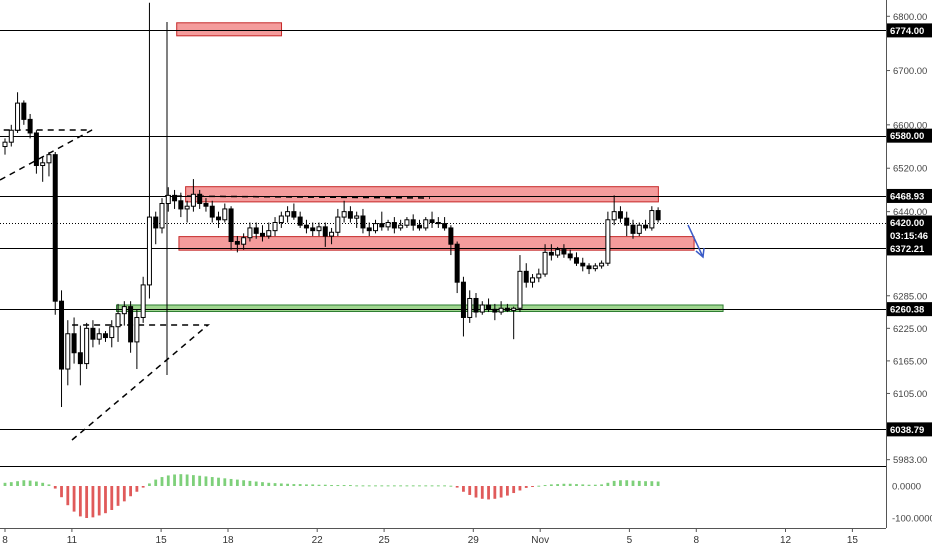 Image resolution: width=932 pixels, height=555 pixels. I want to click on dashed-trendline, so click(297, 197).